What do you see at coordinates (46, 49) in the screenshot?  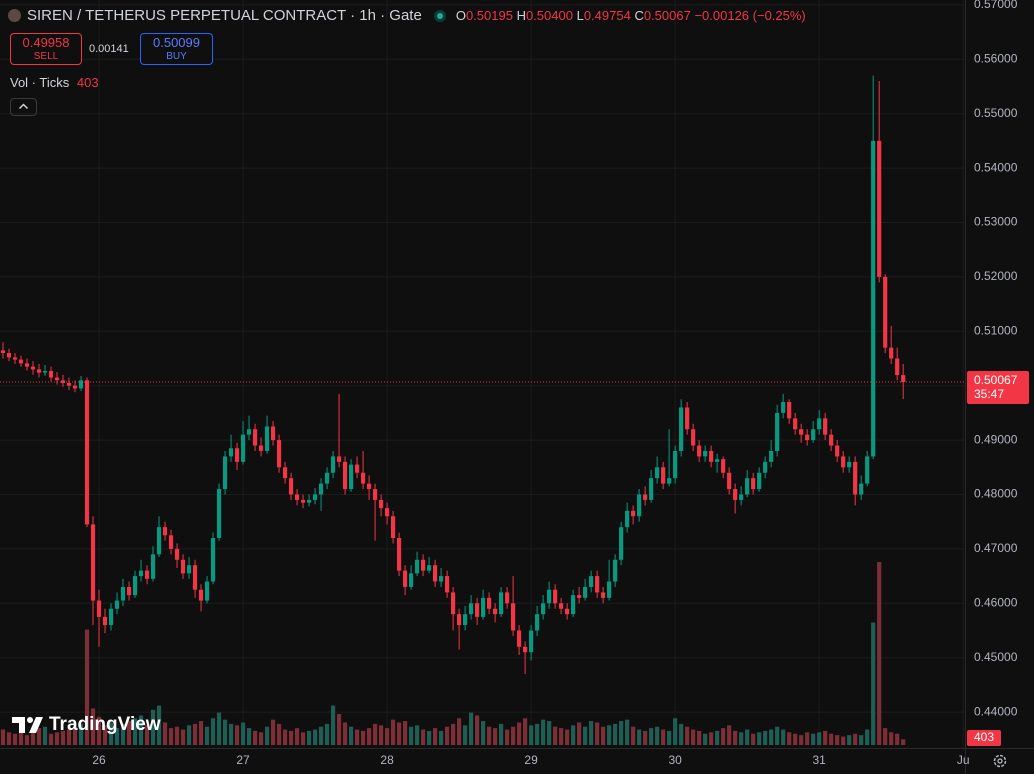 I see `sell-button: 0.49958 SELL` at bounding box center [46, 49].